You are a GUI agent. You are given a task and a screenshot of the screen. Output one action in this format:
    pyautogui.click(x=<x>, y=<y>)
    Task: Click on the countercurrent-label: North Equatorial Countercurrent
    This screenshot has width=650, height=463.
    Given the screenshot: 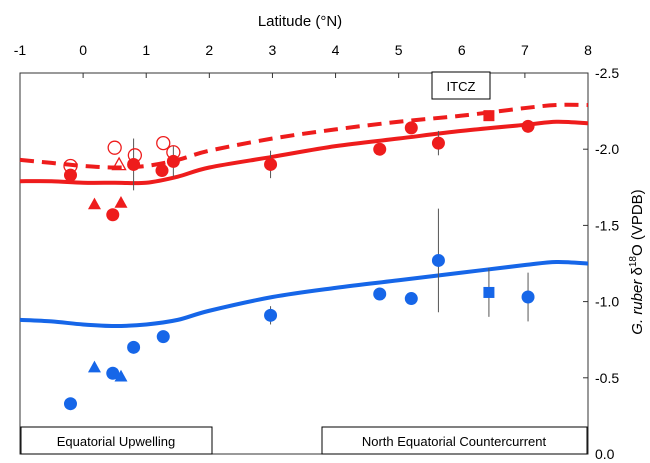 What is the action you would take?
    pyautogui.click(x=454, y=441)
    